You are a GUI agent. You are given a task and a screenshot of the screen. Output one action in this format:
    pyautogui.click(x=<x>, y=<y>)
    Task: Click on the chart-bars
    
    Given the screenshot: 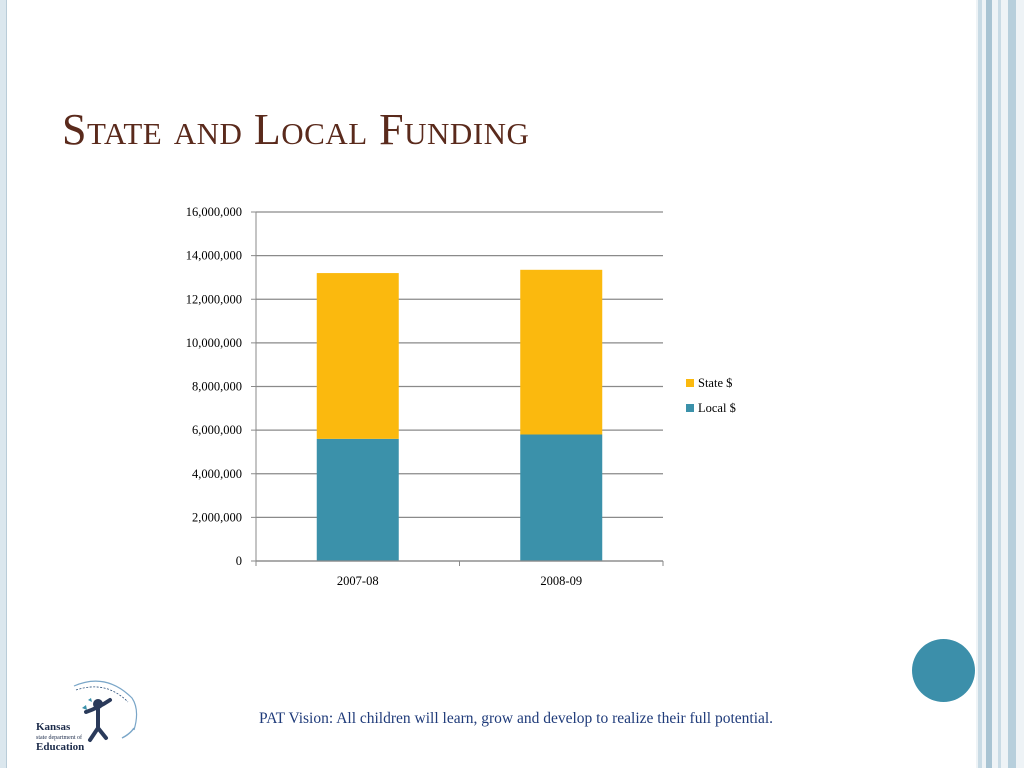 What is the action you would take?
    pyautogui.click(x=459, y=415)
    